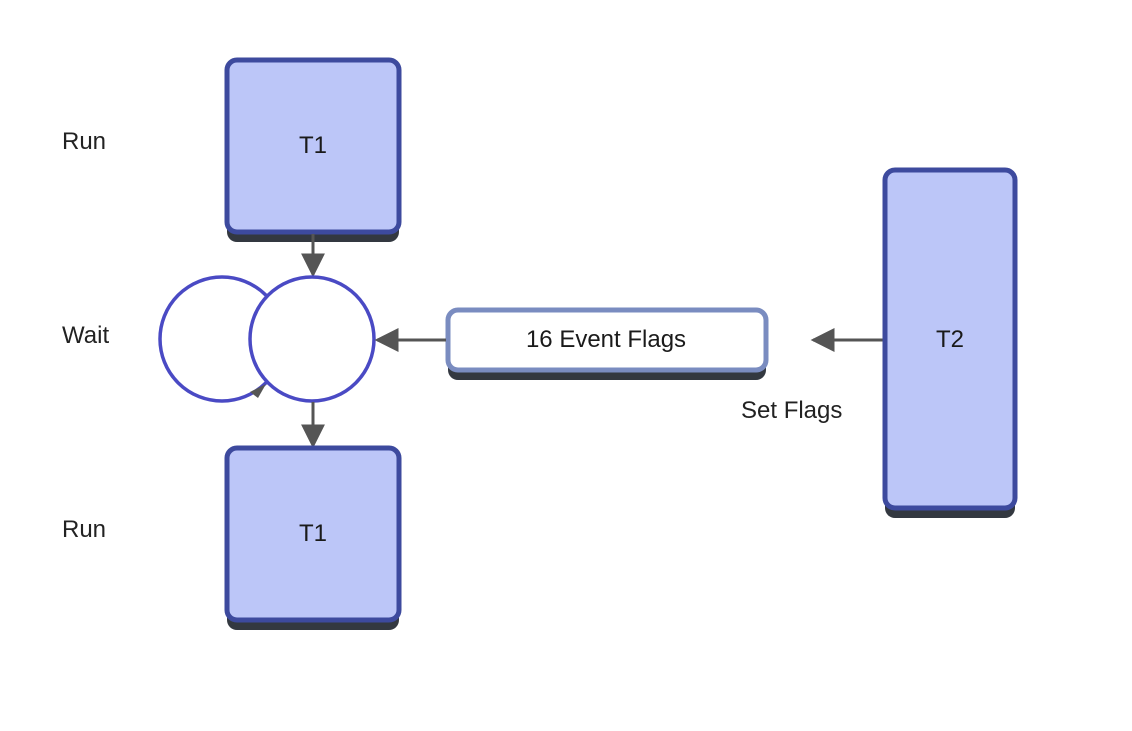 Image resolution: width=1132 pixels, height=731 pixels. What do you see at coordinates (313, 533) in the screenshot?
I see `task-label-t1-bottom: T1` at bounding box center [313, 533].